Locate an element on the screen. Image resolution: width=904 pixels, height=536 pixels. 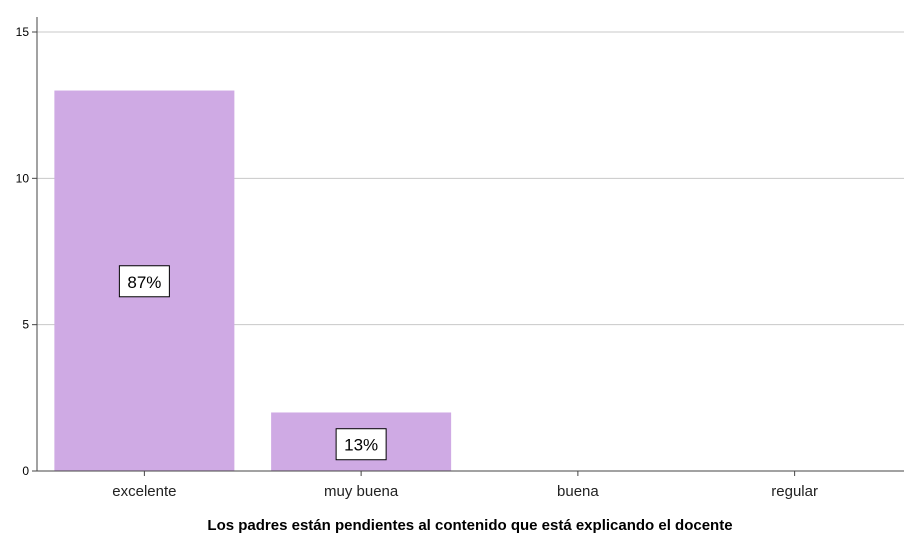
x-axis-categories: excelente muy buena buena regular is located at coordinates (465, 485).